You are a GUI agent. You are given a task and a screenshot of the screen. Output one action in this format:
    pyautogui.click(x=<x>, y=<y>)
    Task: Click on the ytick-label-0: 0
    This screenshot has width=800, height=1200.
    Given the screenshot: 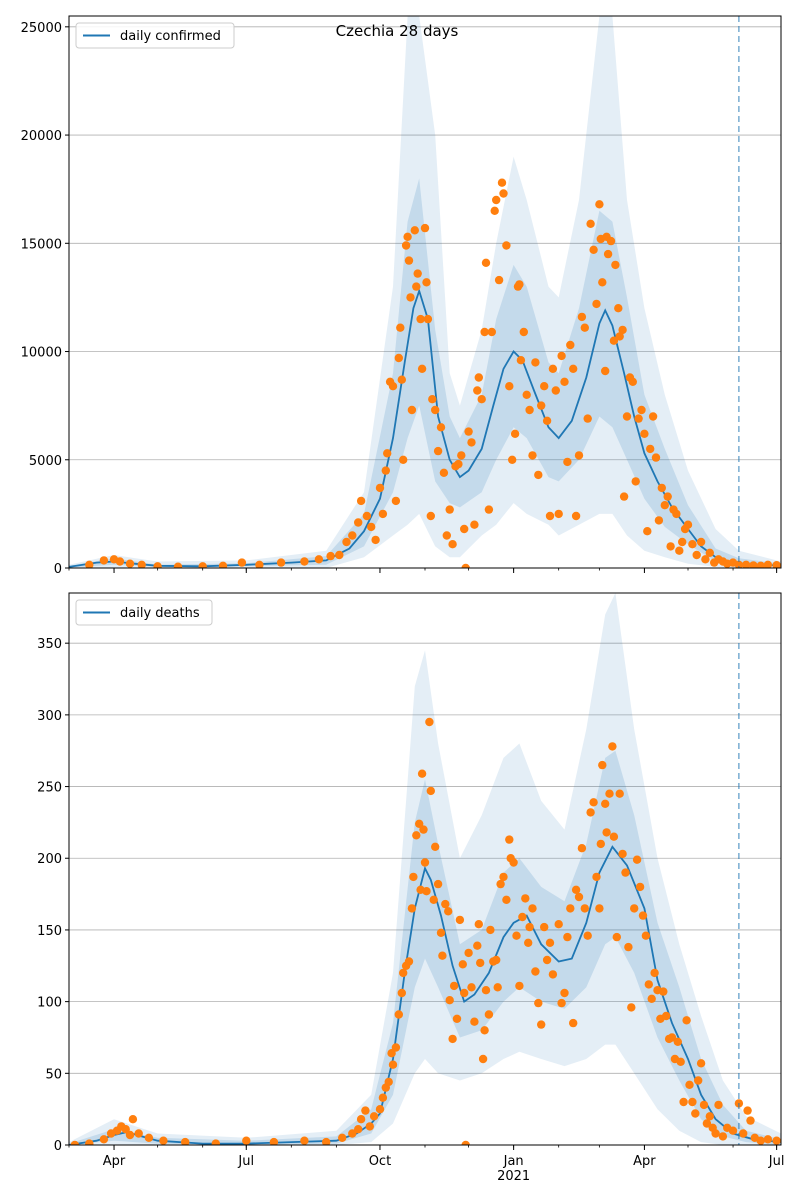 What is the action you would take?
    pyautogui.click(x=58, y=569)
    